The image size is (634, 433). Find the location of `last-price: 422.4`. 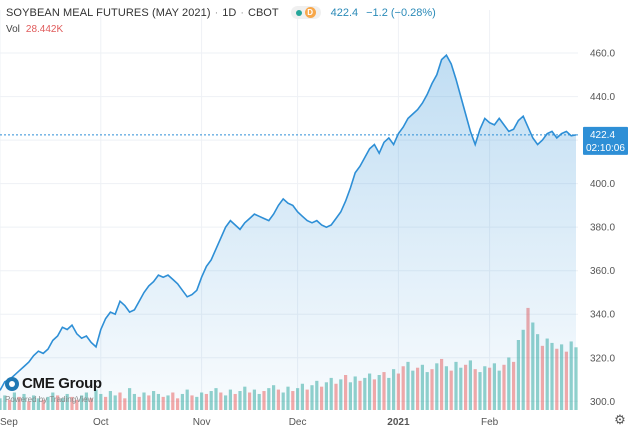

last-price: 422.4 is located at coordinates (344, 12).